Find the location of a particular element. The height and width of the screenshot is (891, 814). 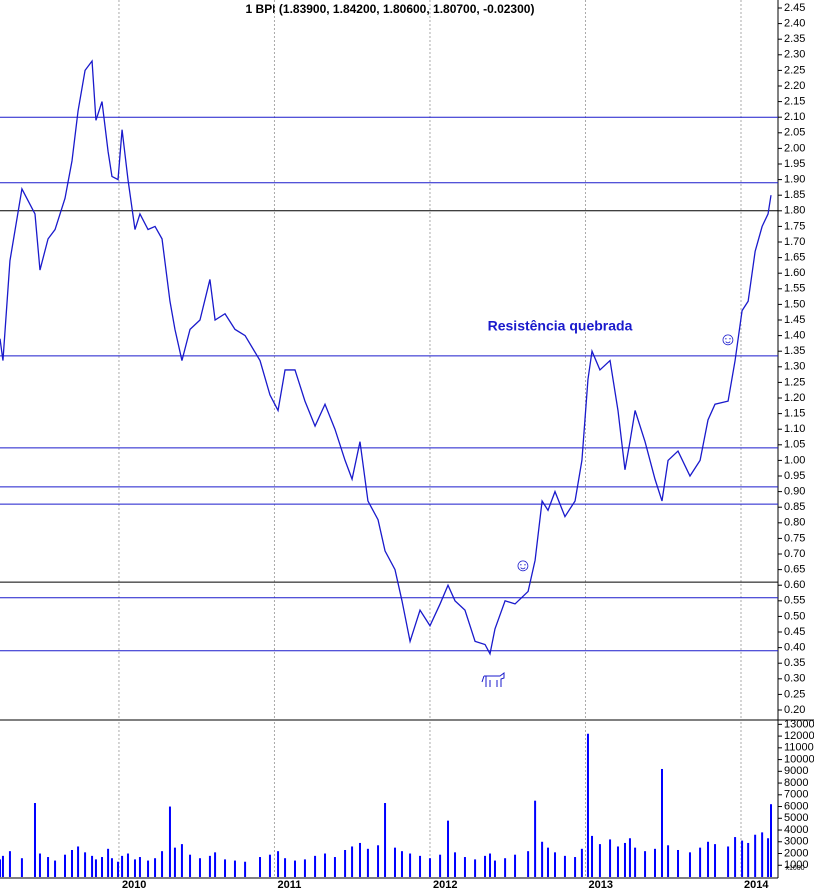

y-tick-label: 1.05 is located at coordinates (794, 445).